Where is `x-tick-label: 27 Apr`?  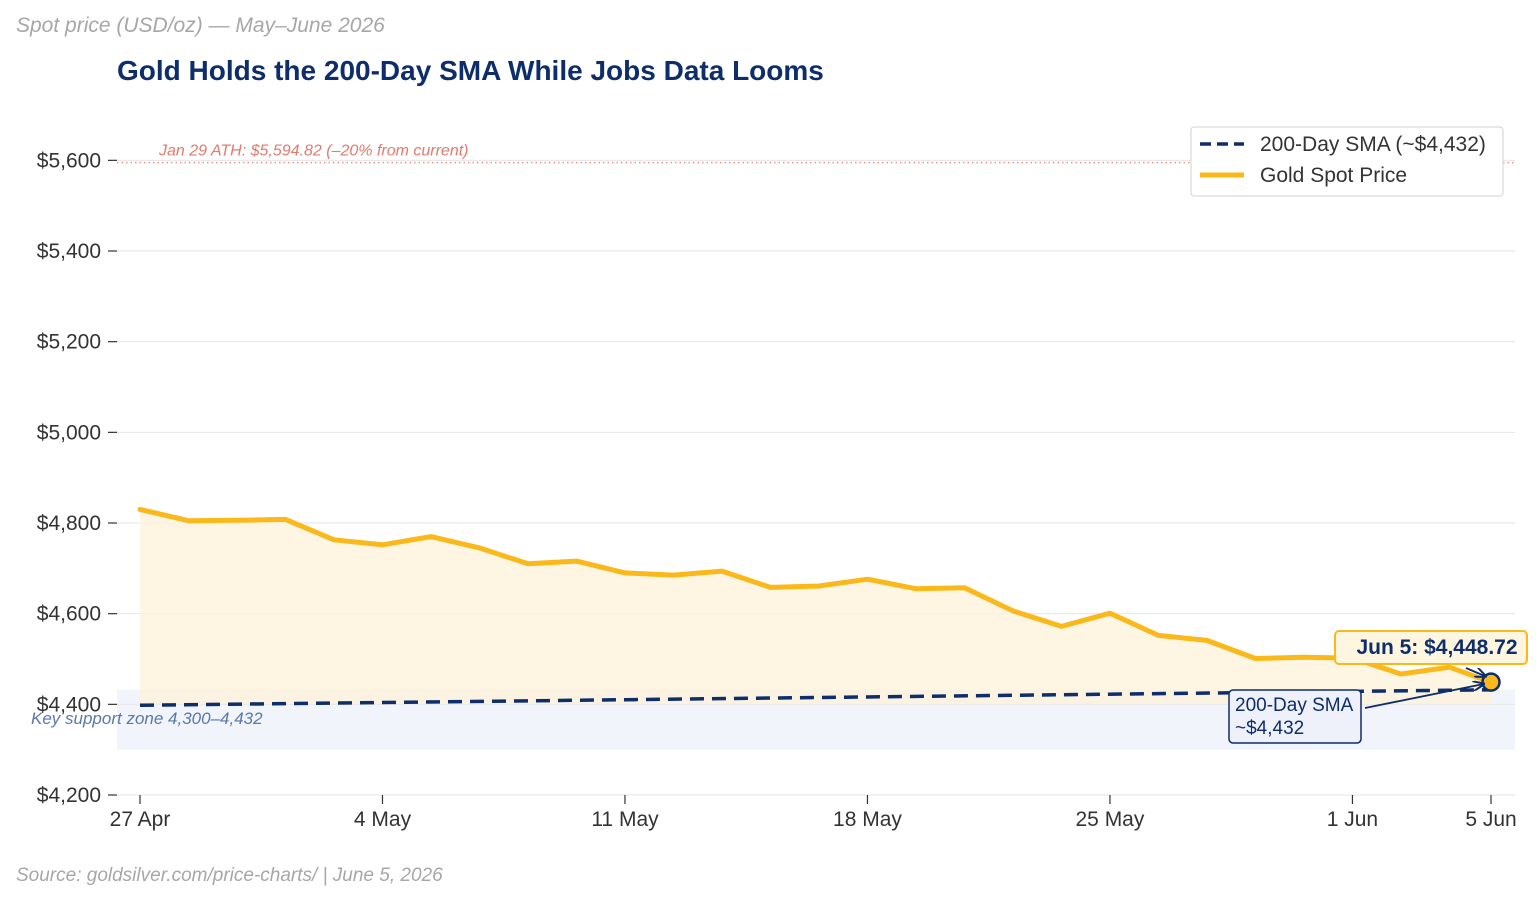
x-tick-label: 27 Apr is located at coordinates (140, 819).